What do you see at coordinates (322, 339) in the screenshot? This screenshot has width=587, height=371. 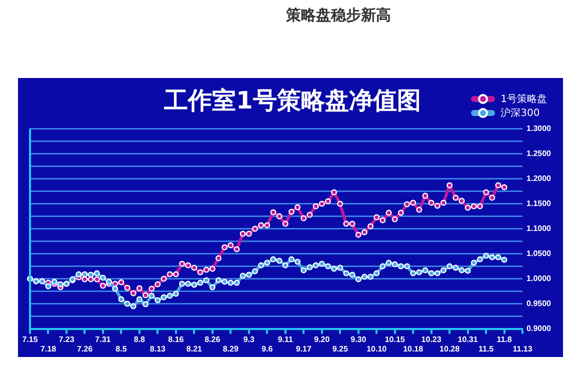 I see `x-tick-label: 9.20` at bounding box center [322, 339].